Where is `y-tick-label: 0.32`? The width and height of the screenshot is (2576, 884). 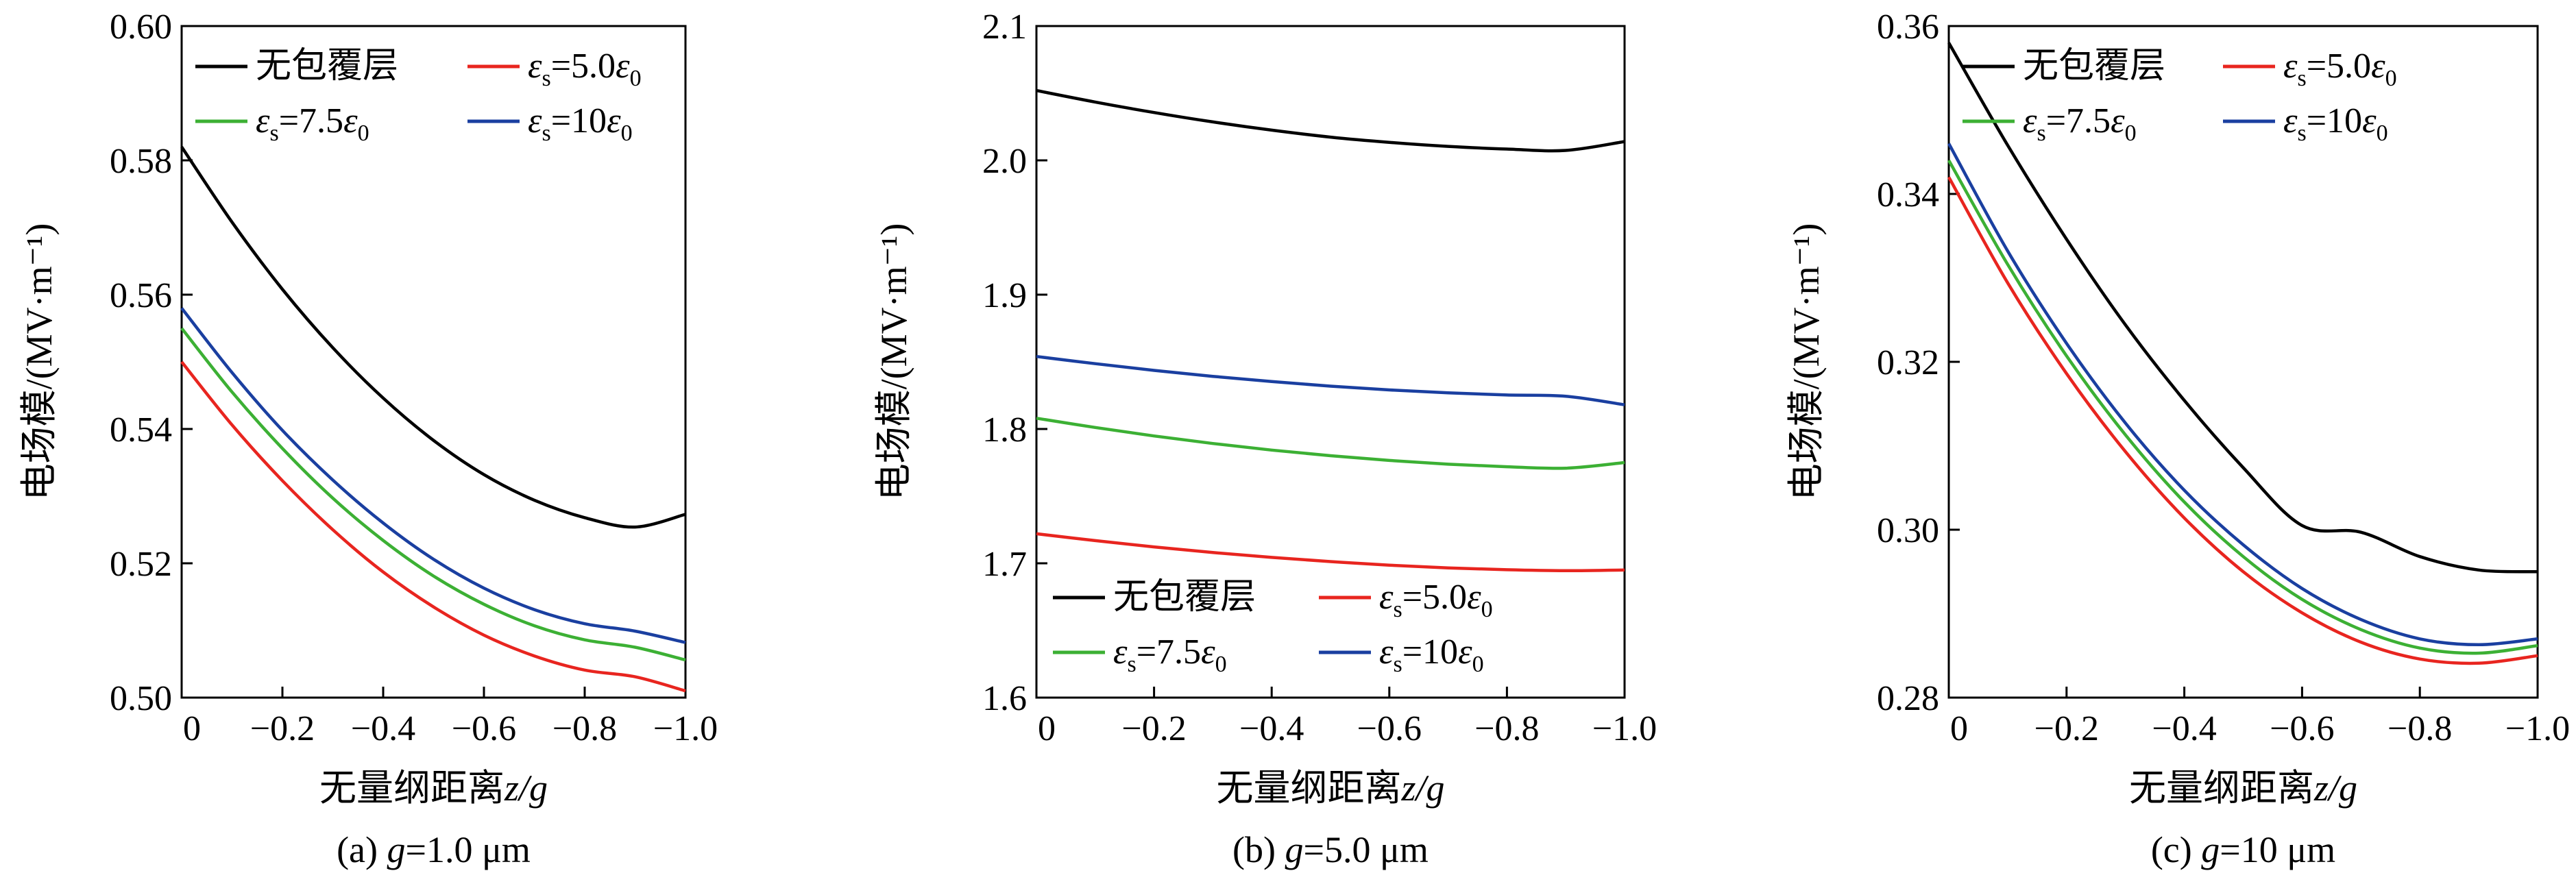
y-tick-label: 0.32 is located at coordinates (1908, 362).